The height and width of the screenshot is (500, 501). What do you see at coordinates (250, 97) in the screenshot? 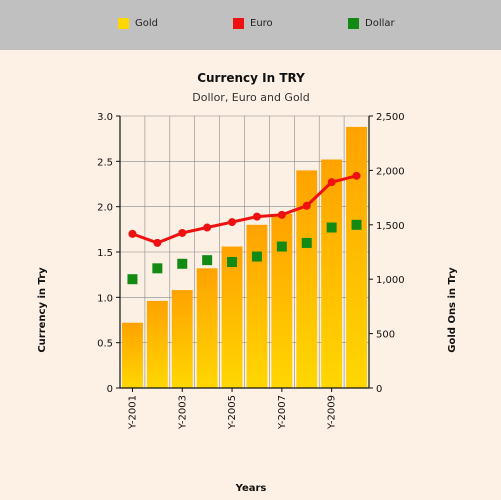
I see `chart-subtitle: Dollor, Euro and Gold` at bounding box center [250, 97].